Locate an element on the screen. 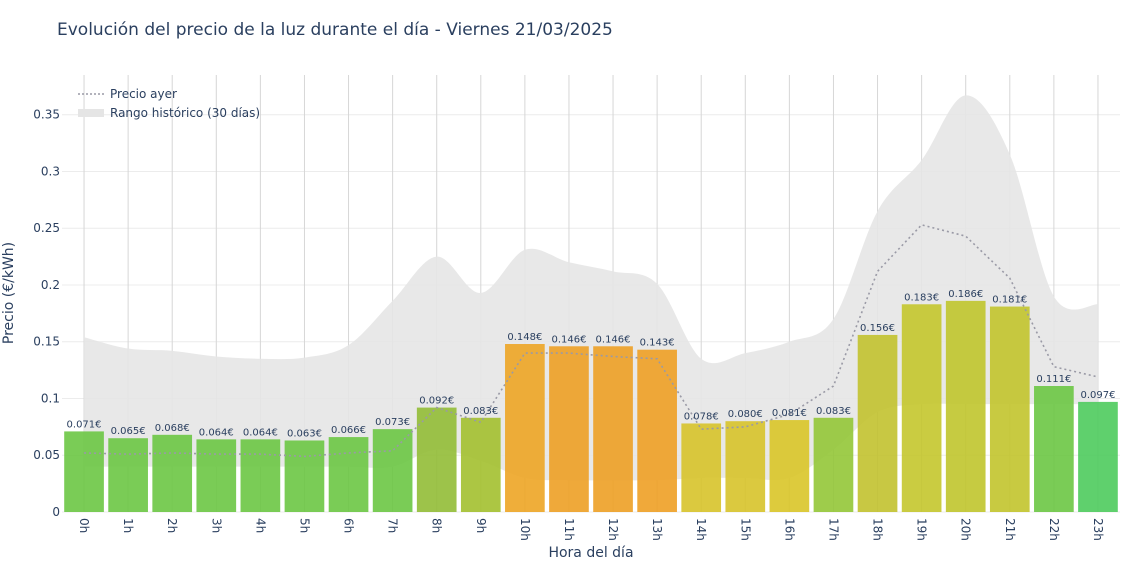 Image resolution: width=1140 pixels, height=570 pixels. x-tick-label: 15h is located at coordinates (745, 529).